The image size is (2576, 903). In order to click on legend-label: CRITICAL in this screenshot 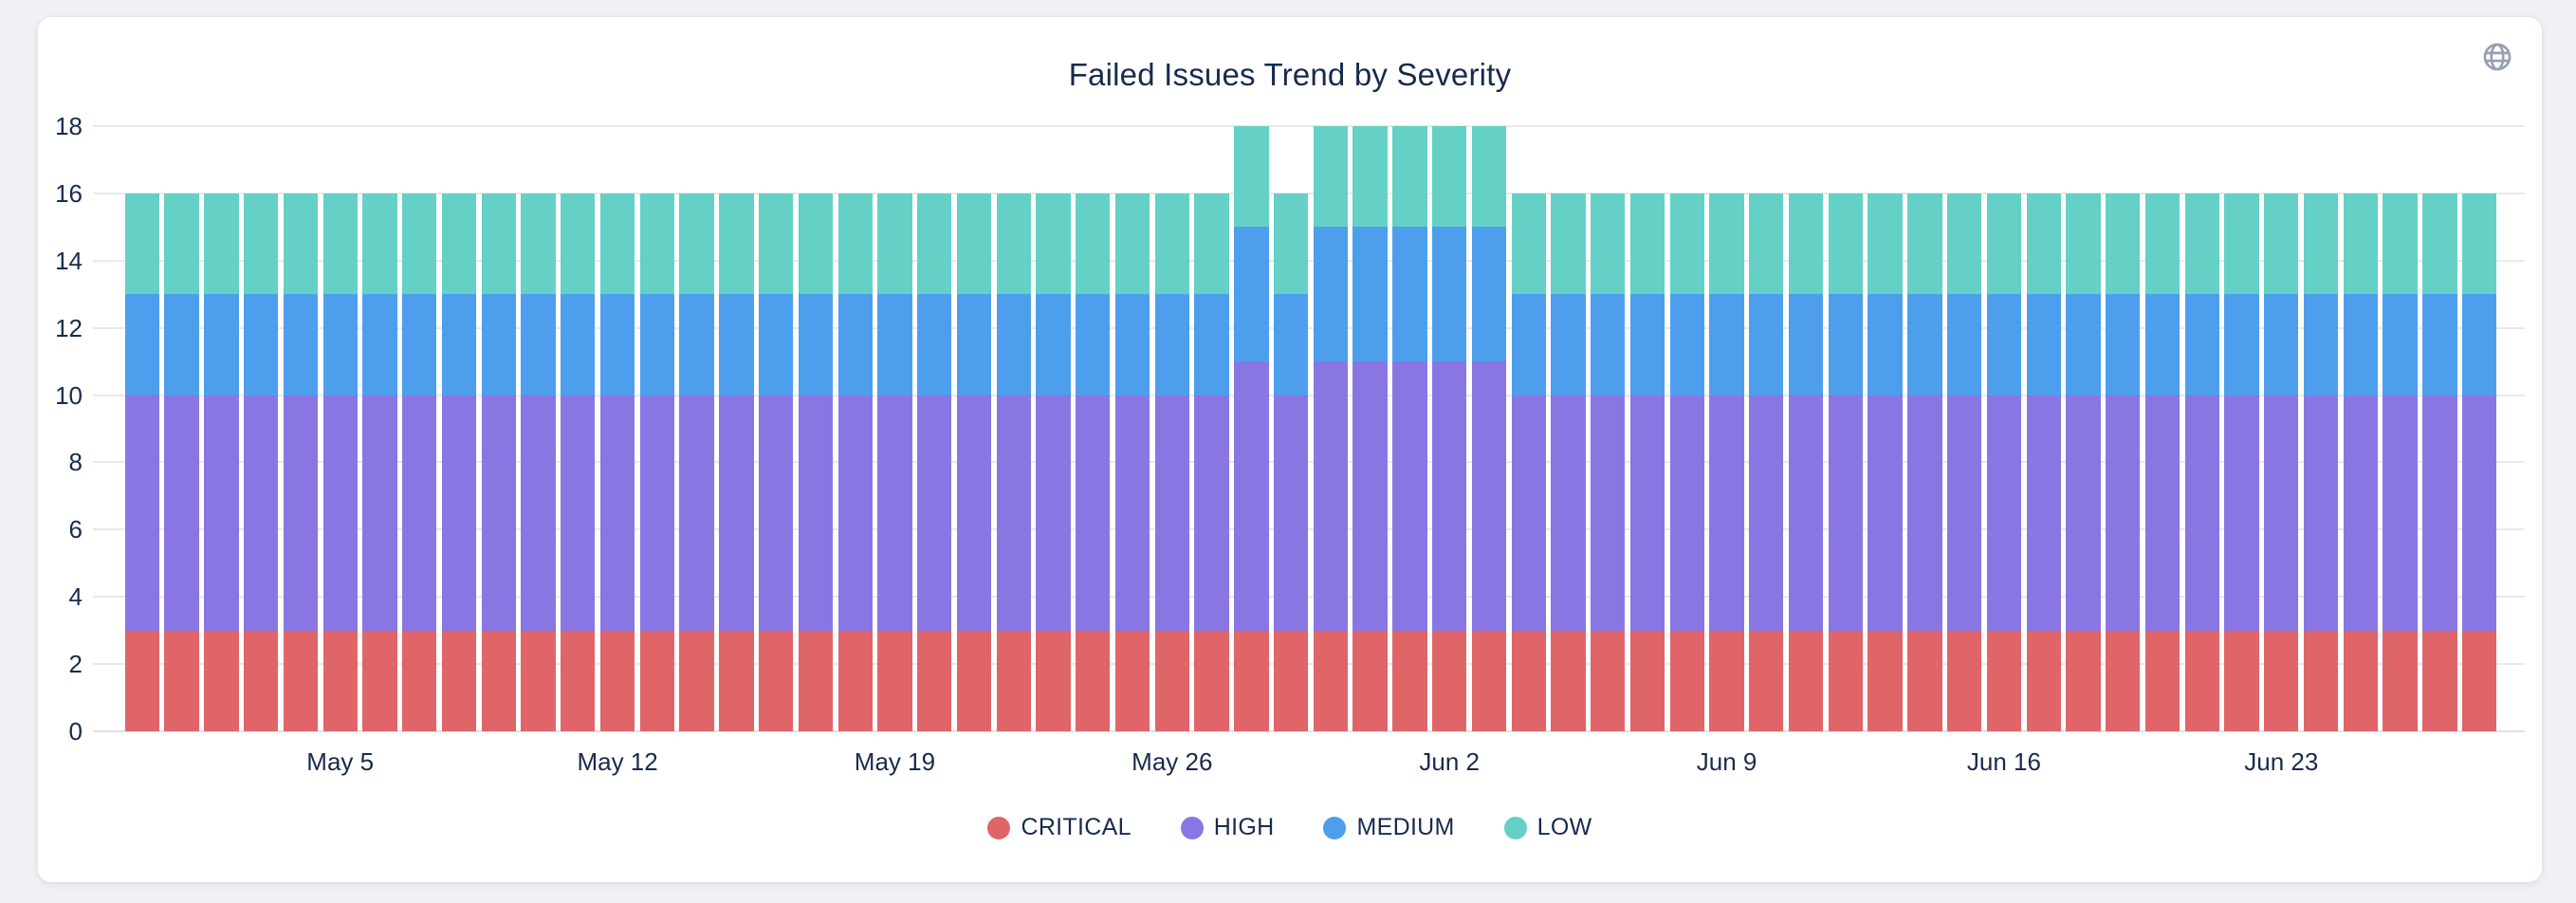, I will do `click(1076, 827)`.